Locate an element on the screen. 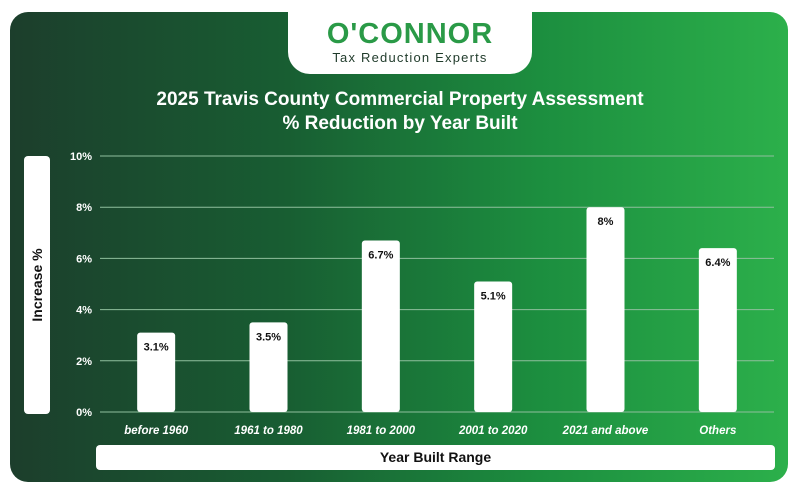 This screenshot has width=800, height=492. logo-tab: O'CONNOR Tax Reduction Experts is located at coordinates (410, 43).